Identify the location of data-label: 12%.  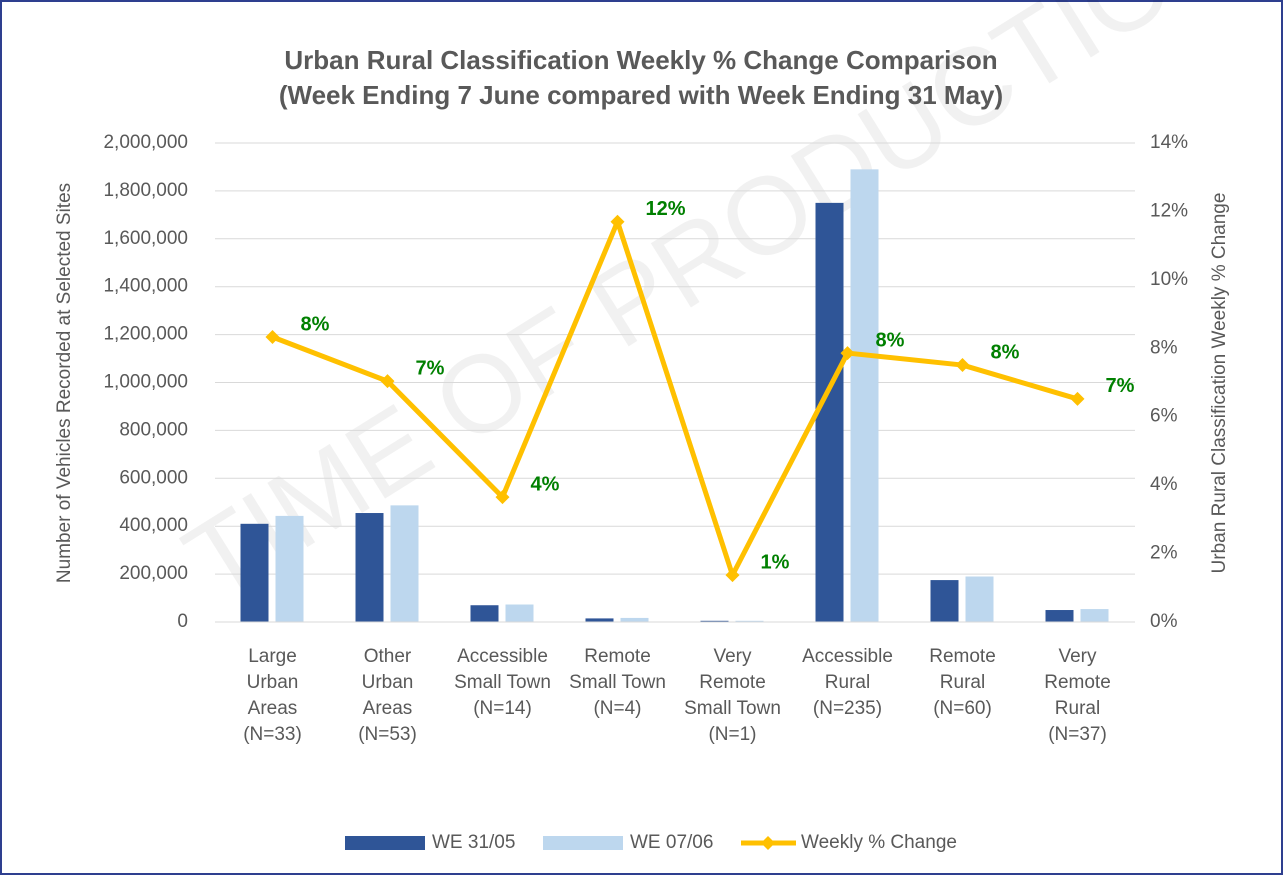
(666, 209).